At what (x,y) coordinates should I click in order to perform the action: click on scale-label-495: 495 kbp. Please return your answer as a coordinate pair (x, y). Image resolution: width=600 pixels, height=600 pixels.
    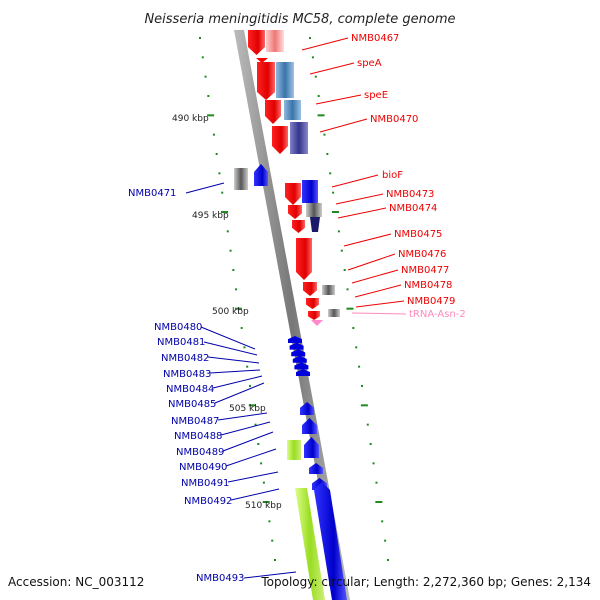
    Looking at the image, I should click on (210, 216).